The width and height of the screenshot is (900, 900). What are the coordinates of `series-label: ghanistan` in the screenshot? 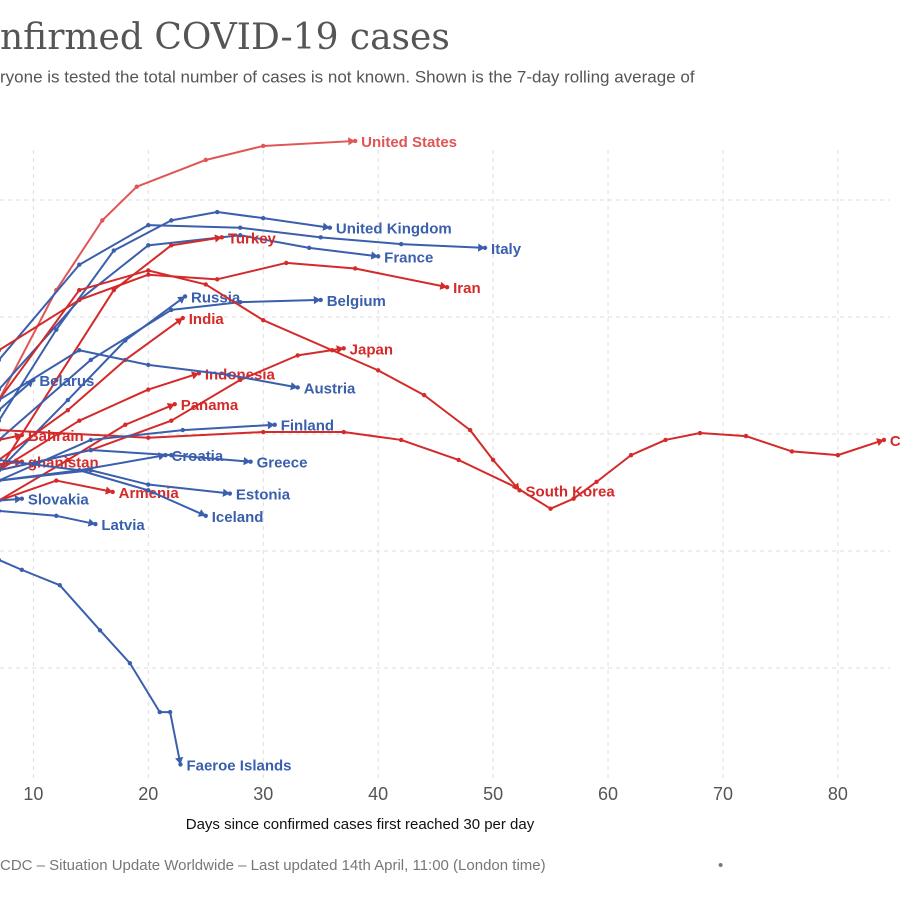 It's located at (63, 463).